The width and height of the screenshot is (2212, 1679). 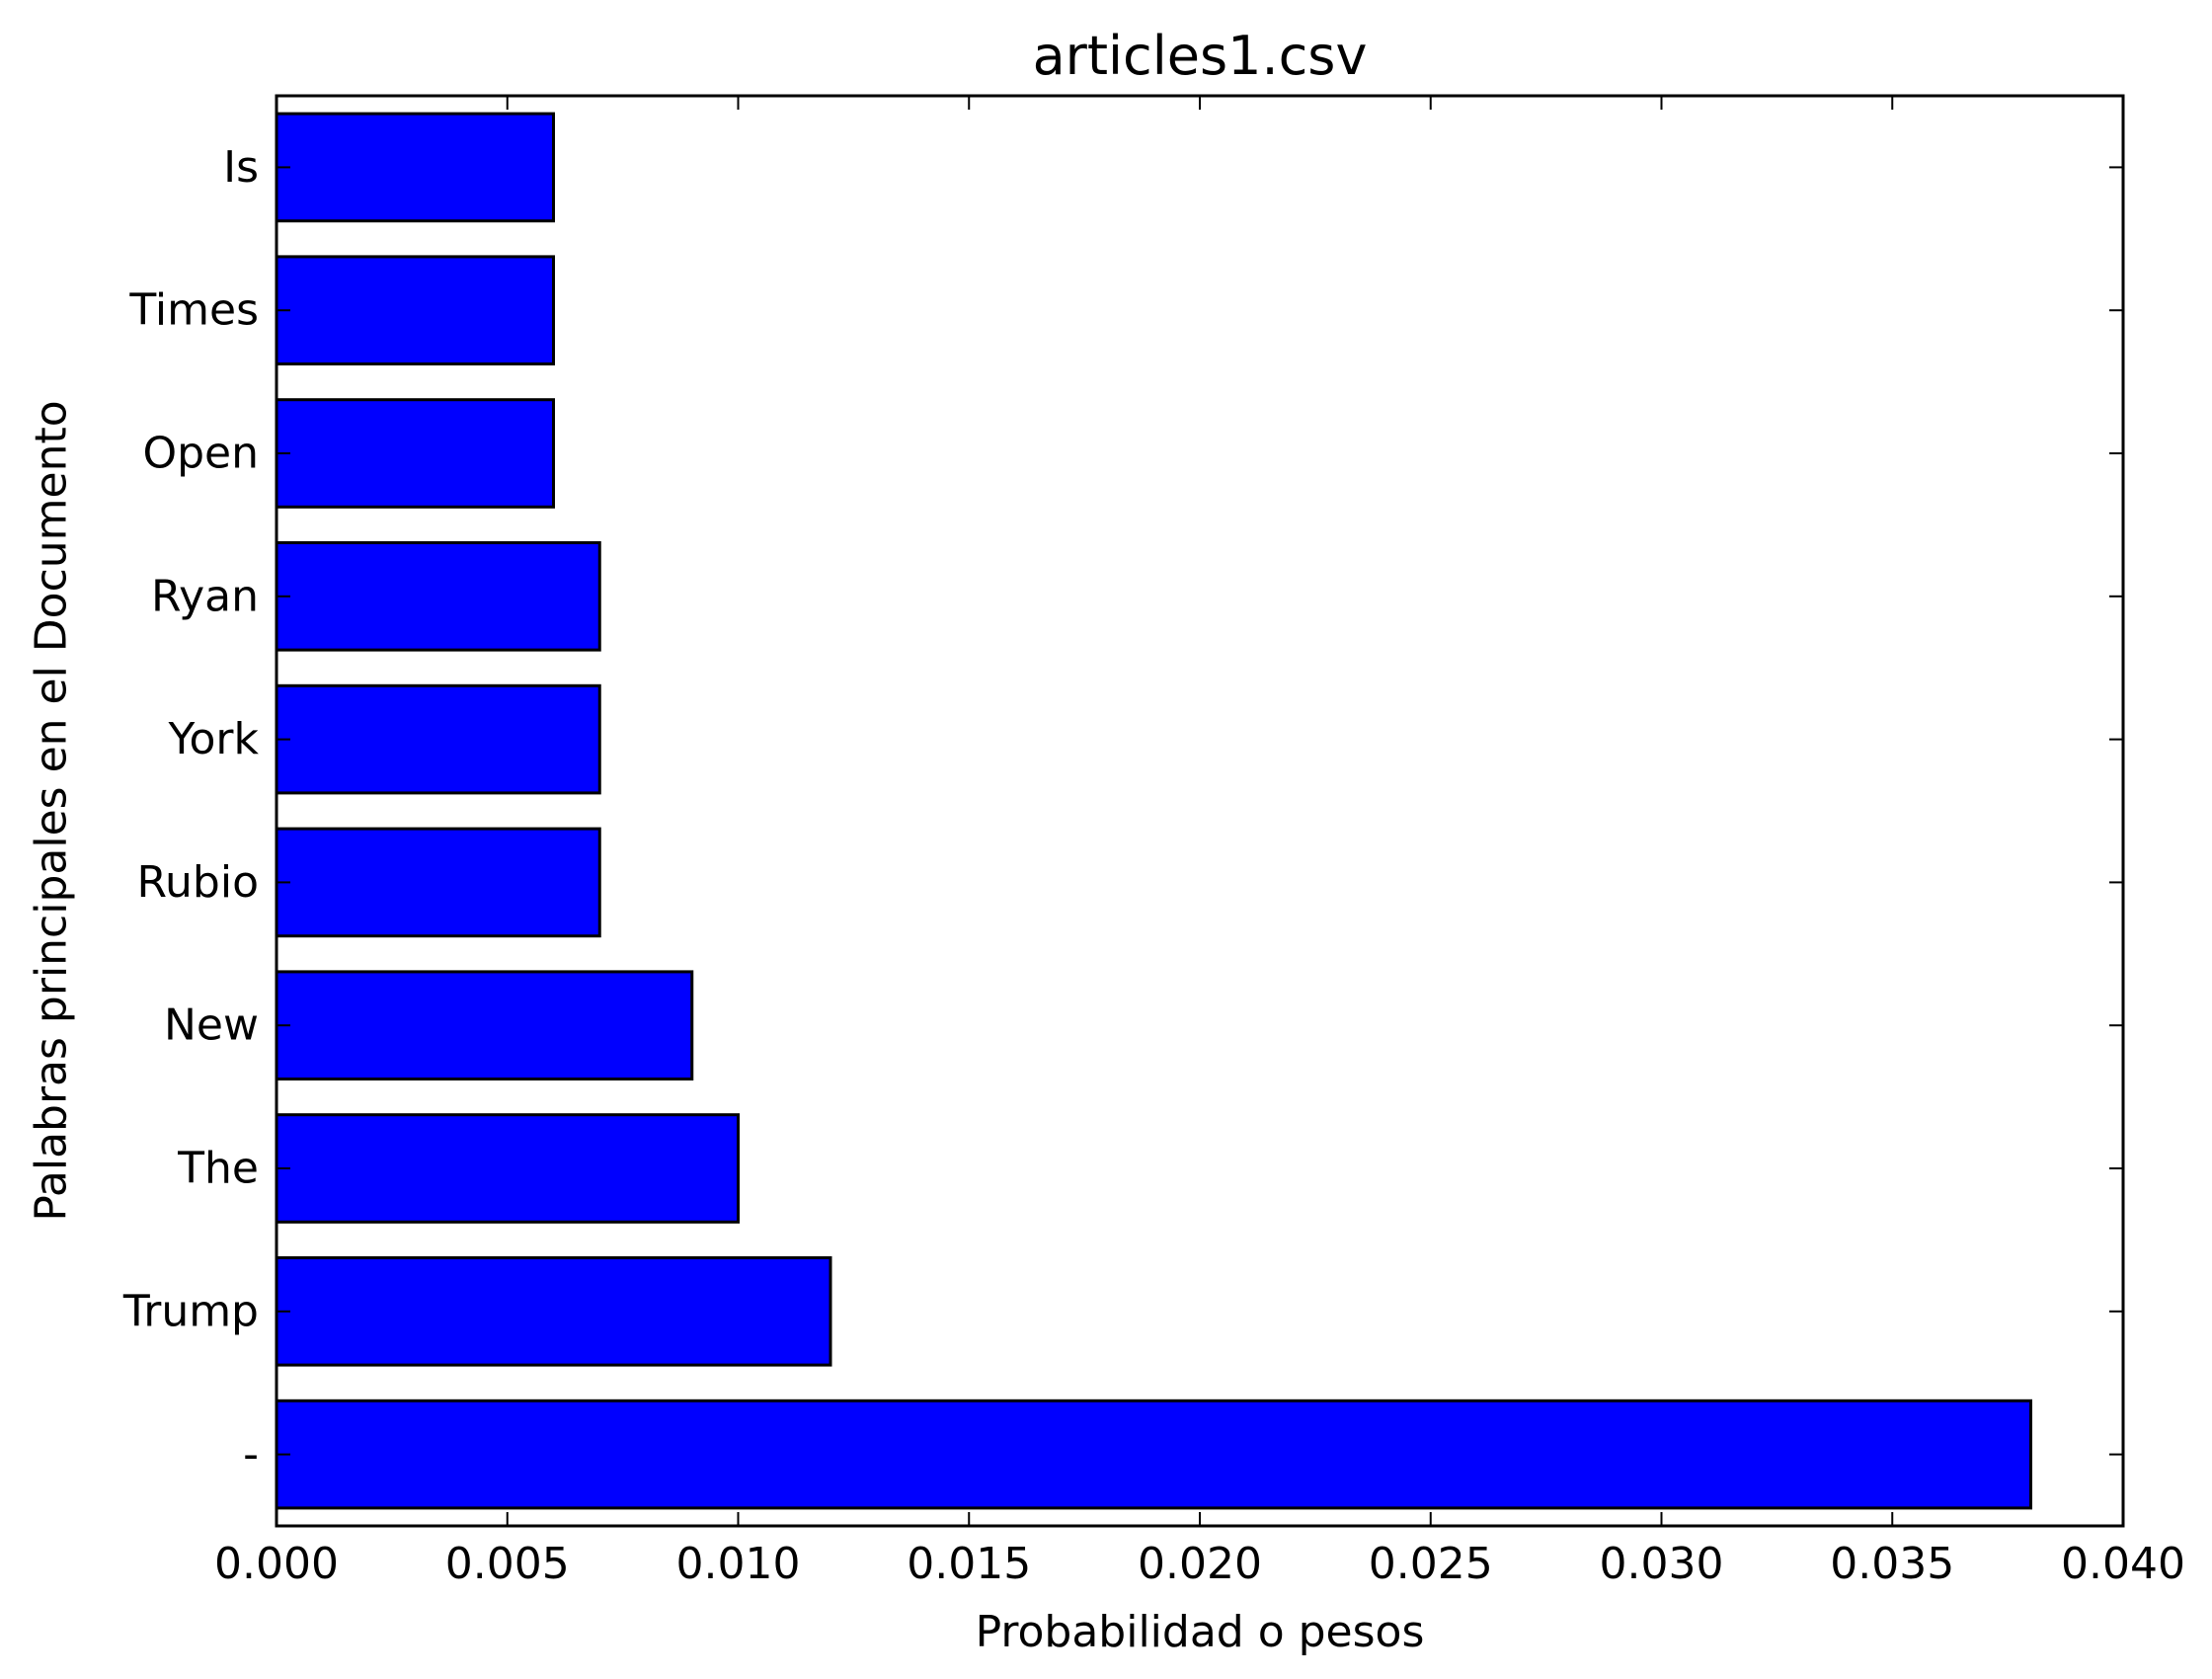 I want to click on y-tick-label: Times, so click(x=194, y=310).